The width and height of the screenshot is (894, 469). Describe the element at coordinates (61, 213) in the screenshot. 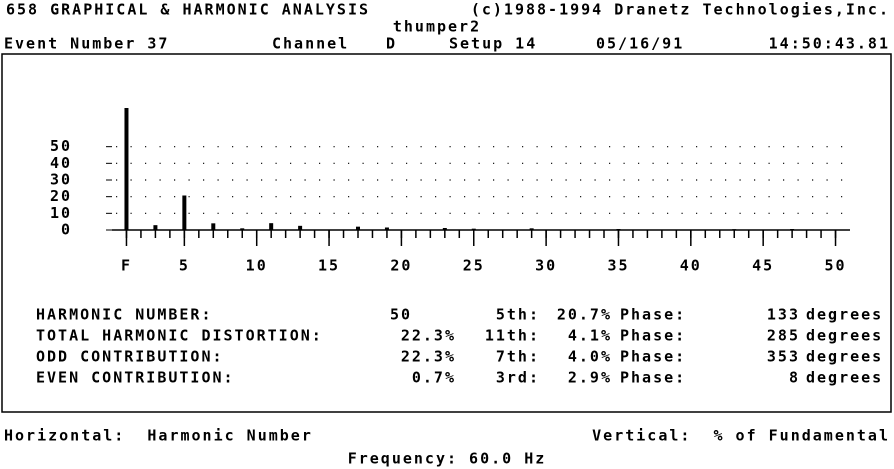

I see `y-tick-label: 10` at that location.